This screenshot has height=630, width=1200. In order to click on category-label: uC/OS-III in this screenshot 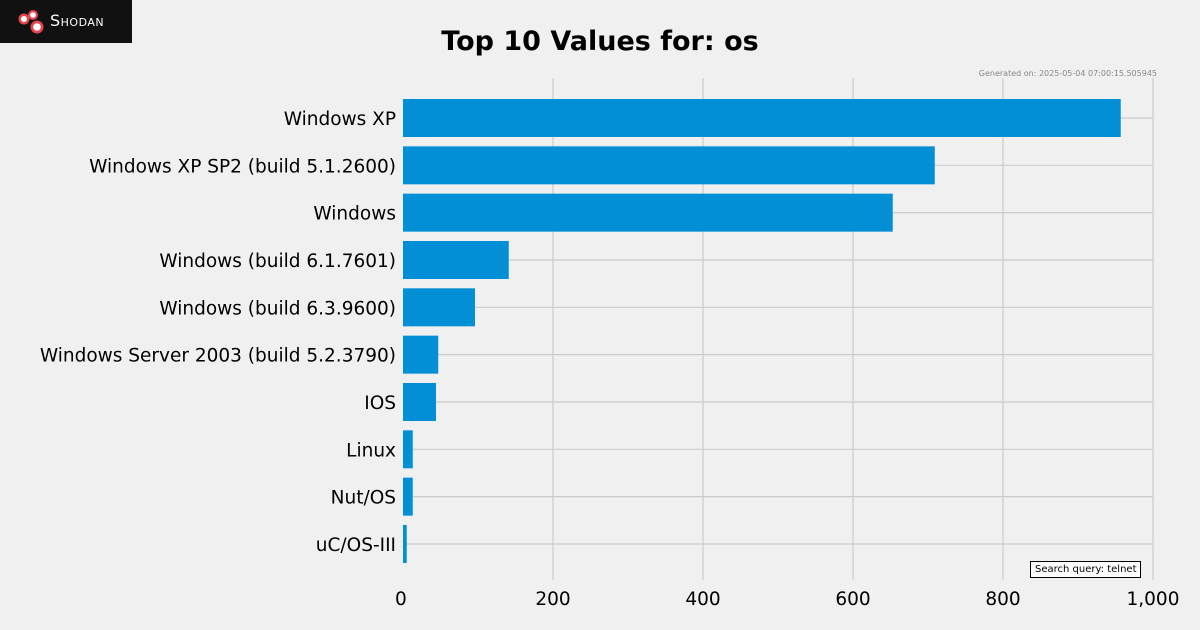, I will do `click(356, 545)`.